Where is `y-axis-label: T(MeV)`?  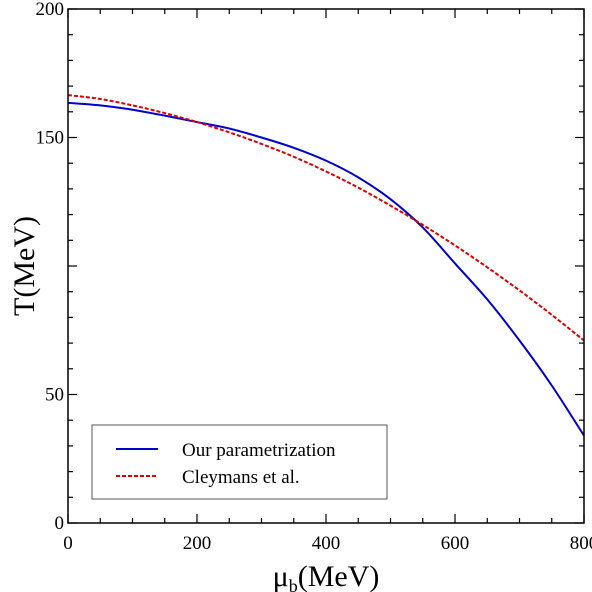
y-axis-label: T(MeV) is located at coordinates (24, 266).